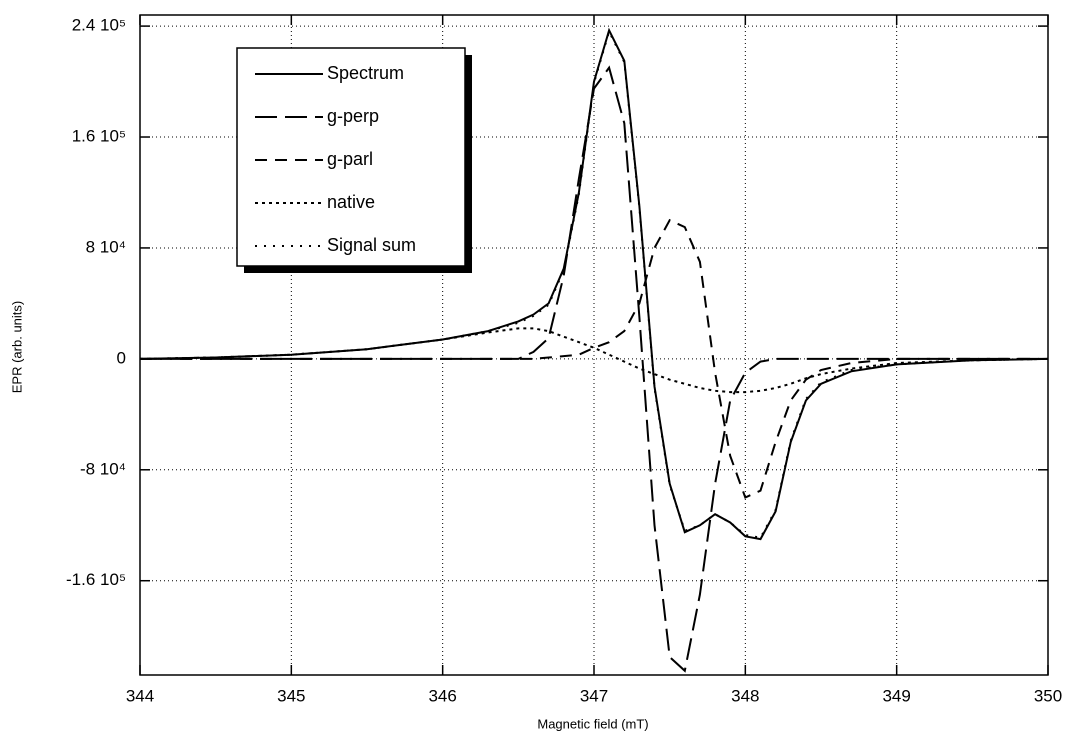 The width and height of the screenshot is (1069, 741). What do you see at coordinates (99, 25) in the screenshot?
I see `y-tick-label: 2.4 10⁵` at bounding box center [99, 25].